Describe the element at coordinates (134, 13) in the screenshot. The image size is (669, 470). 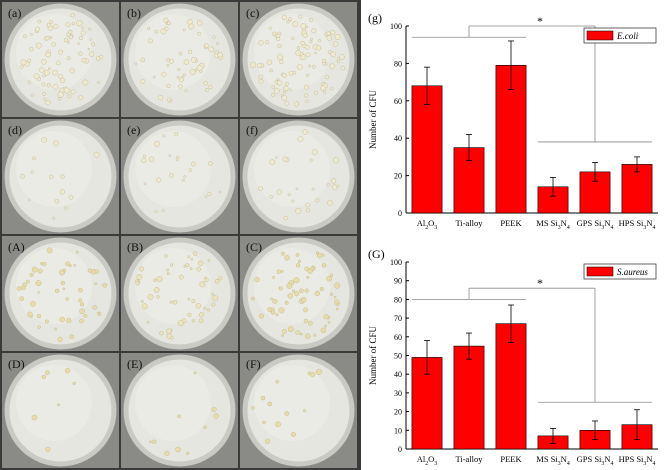
I see `panel-label: (b)` at that location.